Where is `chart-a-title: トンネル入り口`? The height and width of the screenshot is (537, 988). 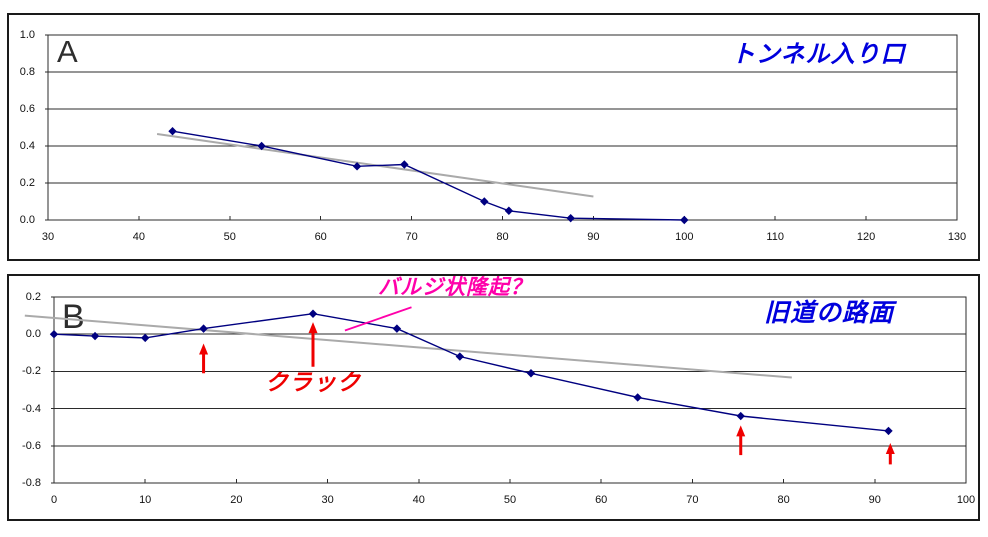
chart-a-title: トンネル入り口 is located at coordinates (818, 54).